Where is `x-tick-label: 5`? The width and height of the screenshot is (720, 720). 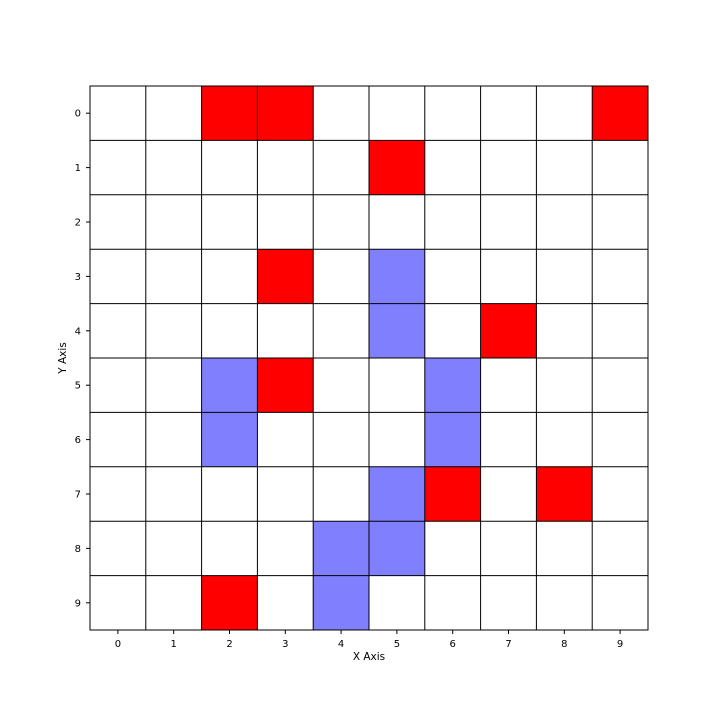
x-tick-label: 5 is located at coordinates (397, 644).